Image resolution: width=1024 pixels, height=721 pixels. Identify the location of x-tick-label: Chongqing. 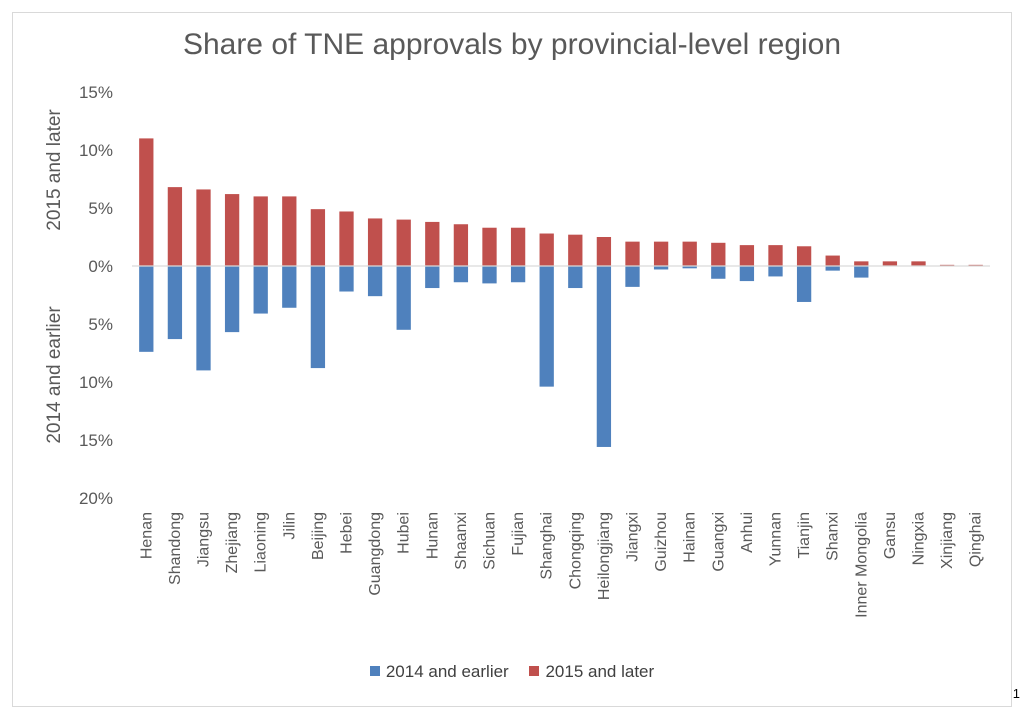
(575, 550).